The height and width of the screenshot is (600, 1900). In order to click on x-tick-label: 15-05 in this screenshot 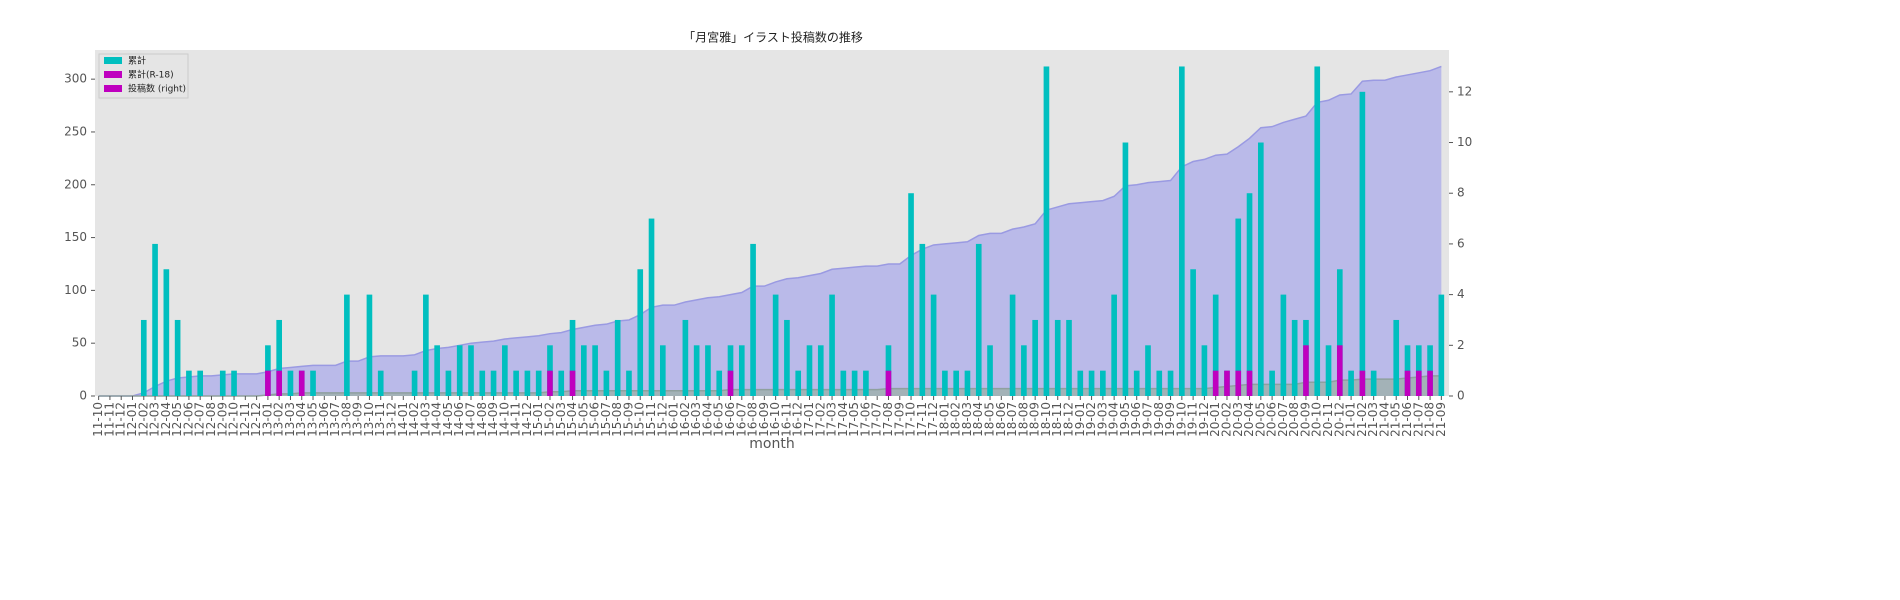, I will do `click(583, 419)`.